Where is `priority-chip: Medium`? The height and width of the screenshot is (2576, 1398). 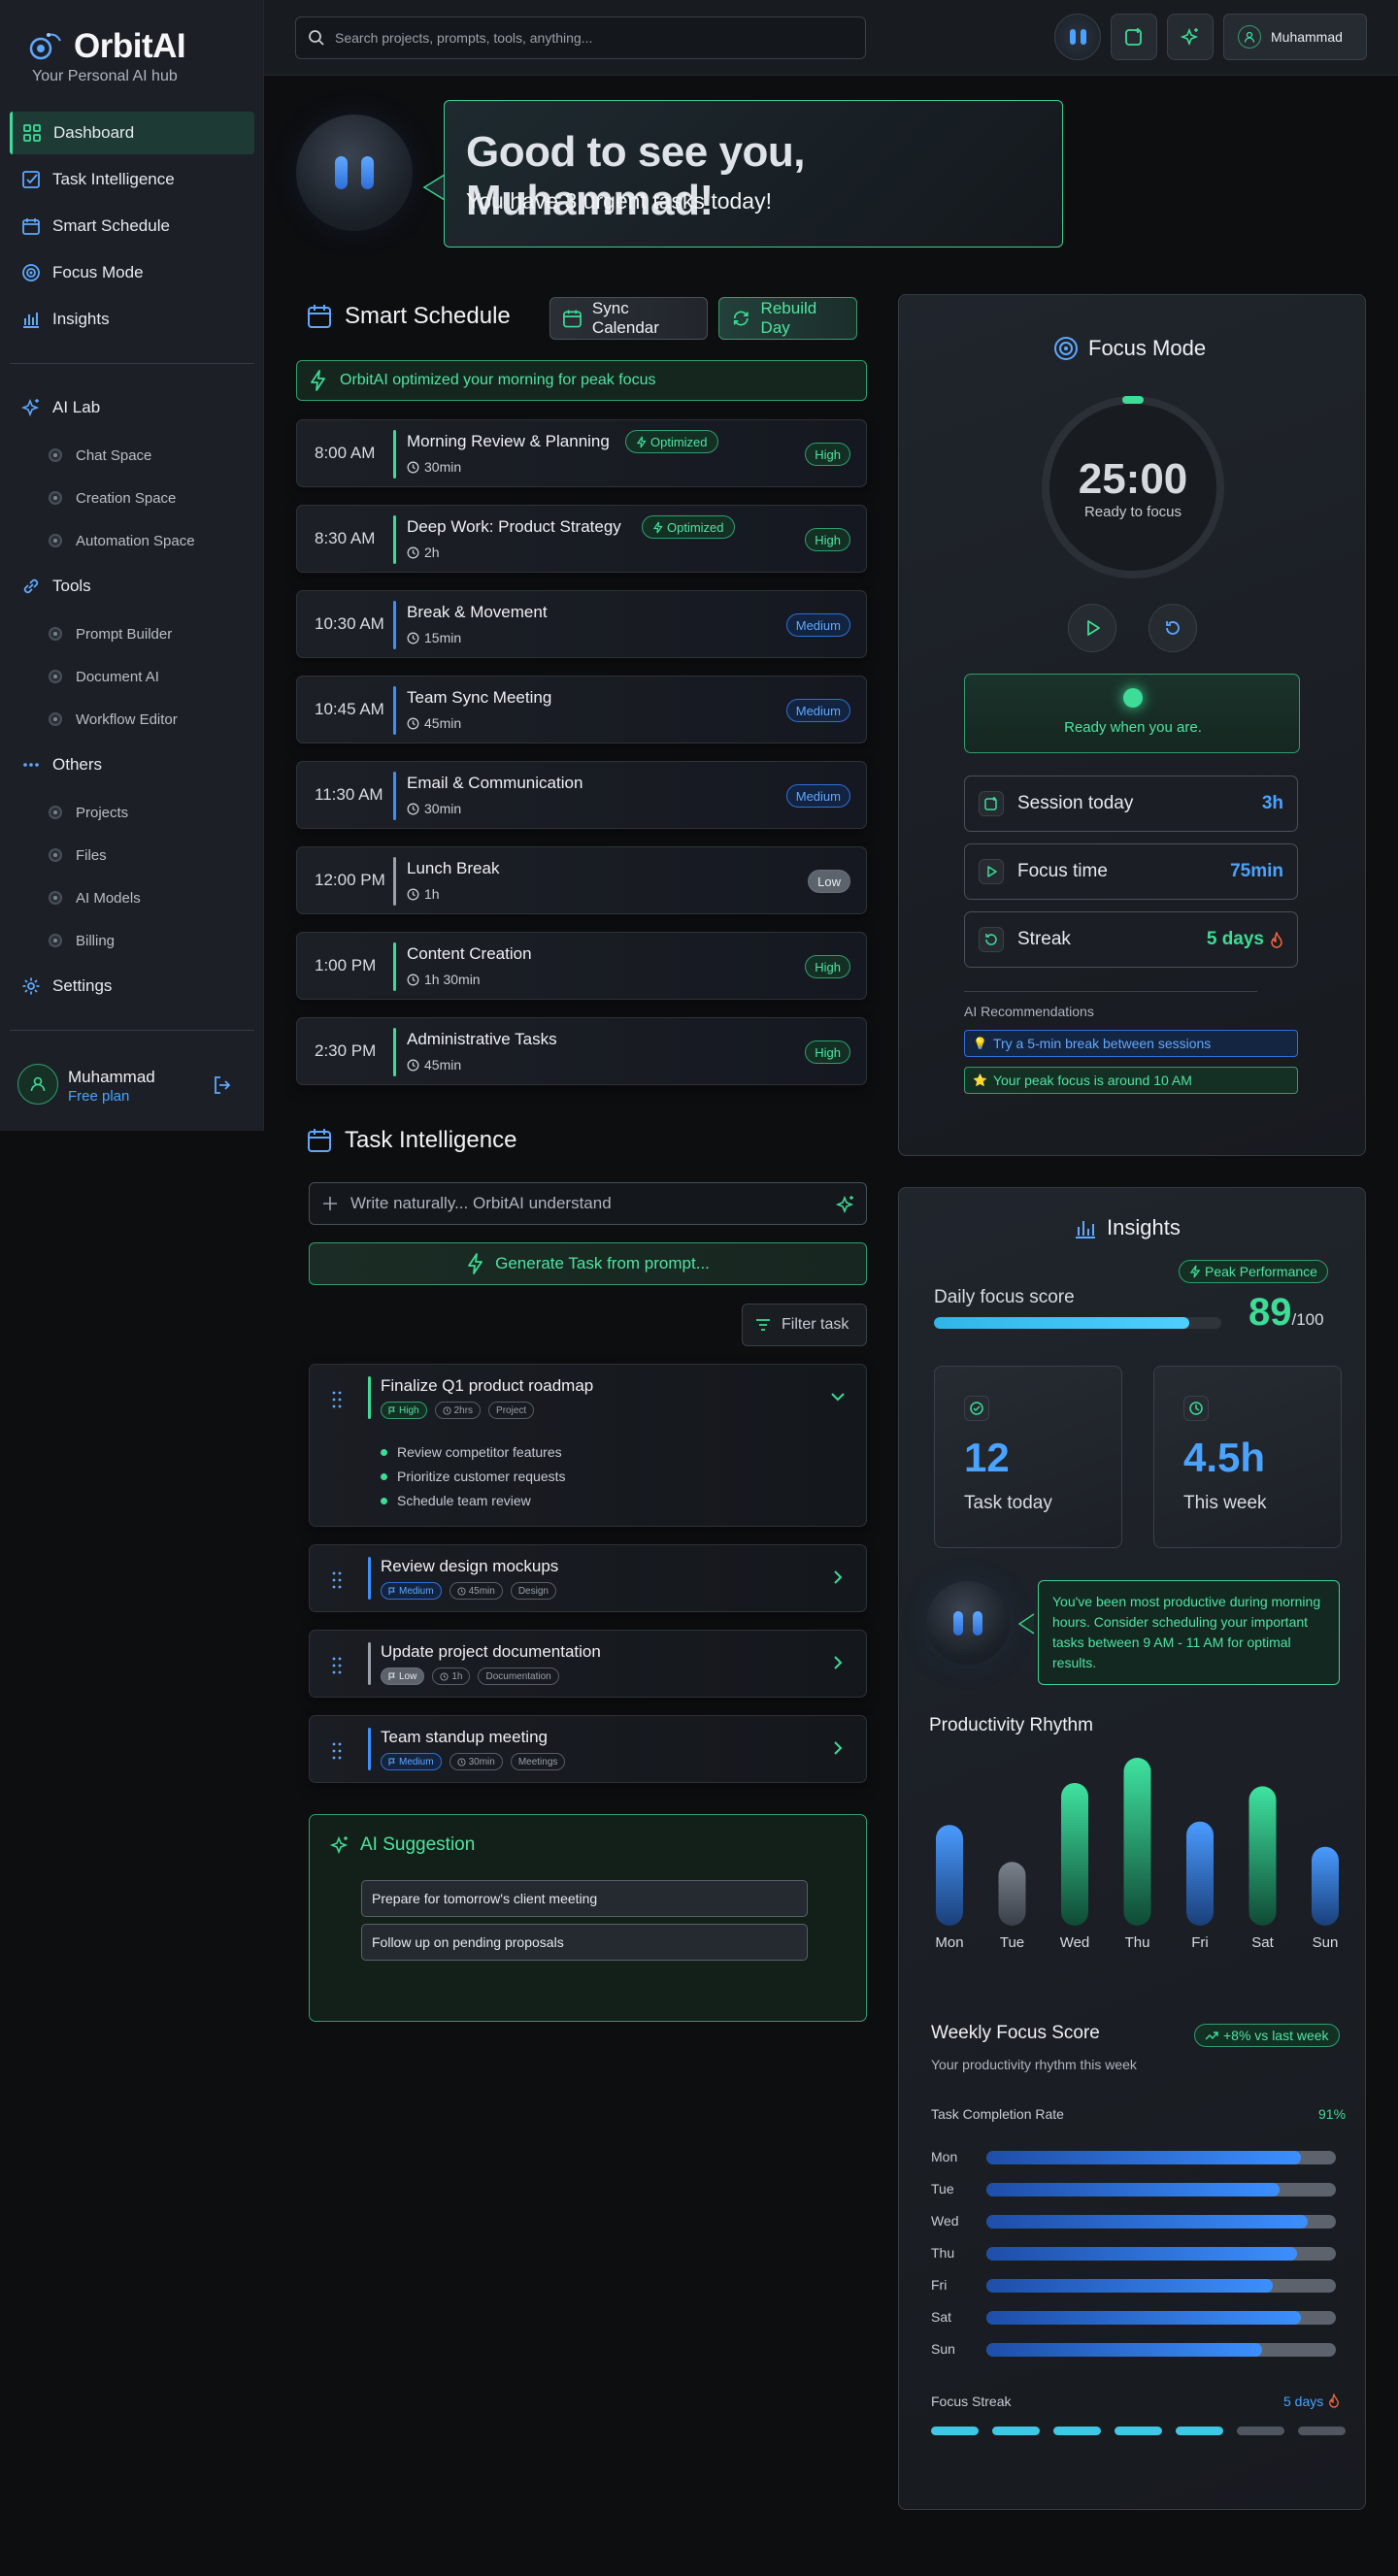
priority-chip: Medium is located at coordinates (411, 1591).